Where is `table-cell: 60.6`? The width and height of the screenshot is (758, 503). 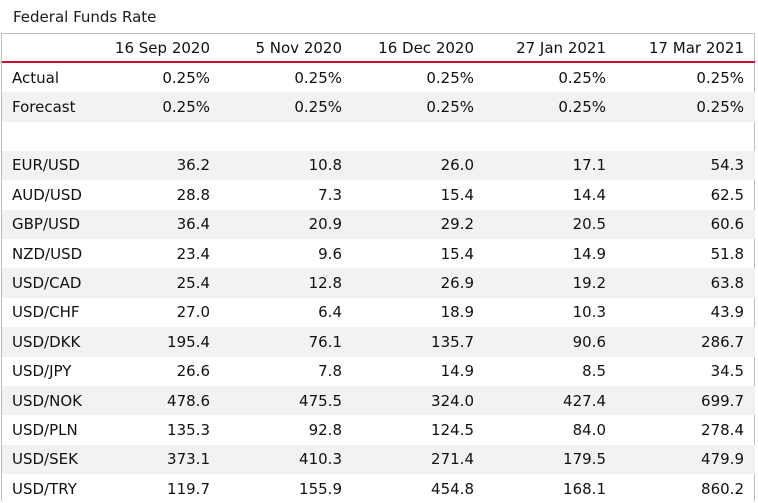
table-cell: 60.6 is located at coordinates (686, 224).